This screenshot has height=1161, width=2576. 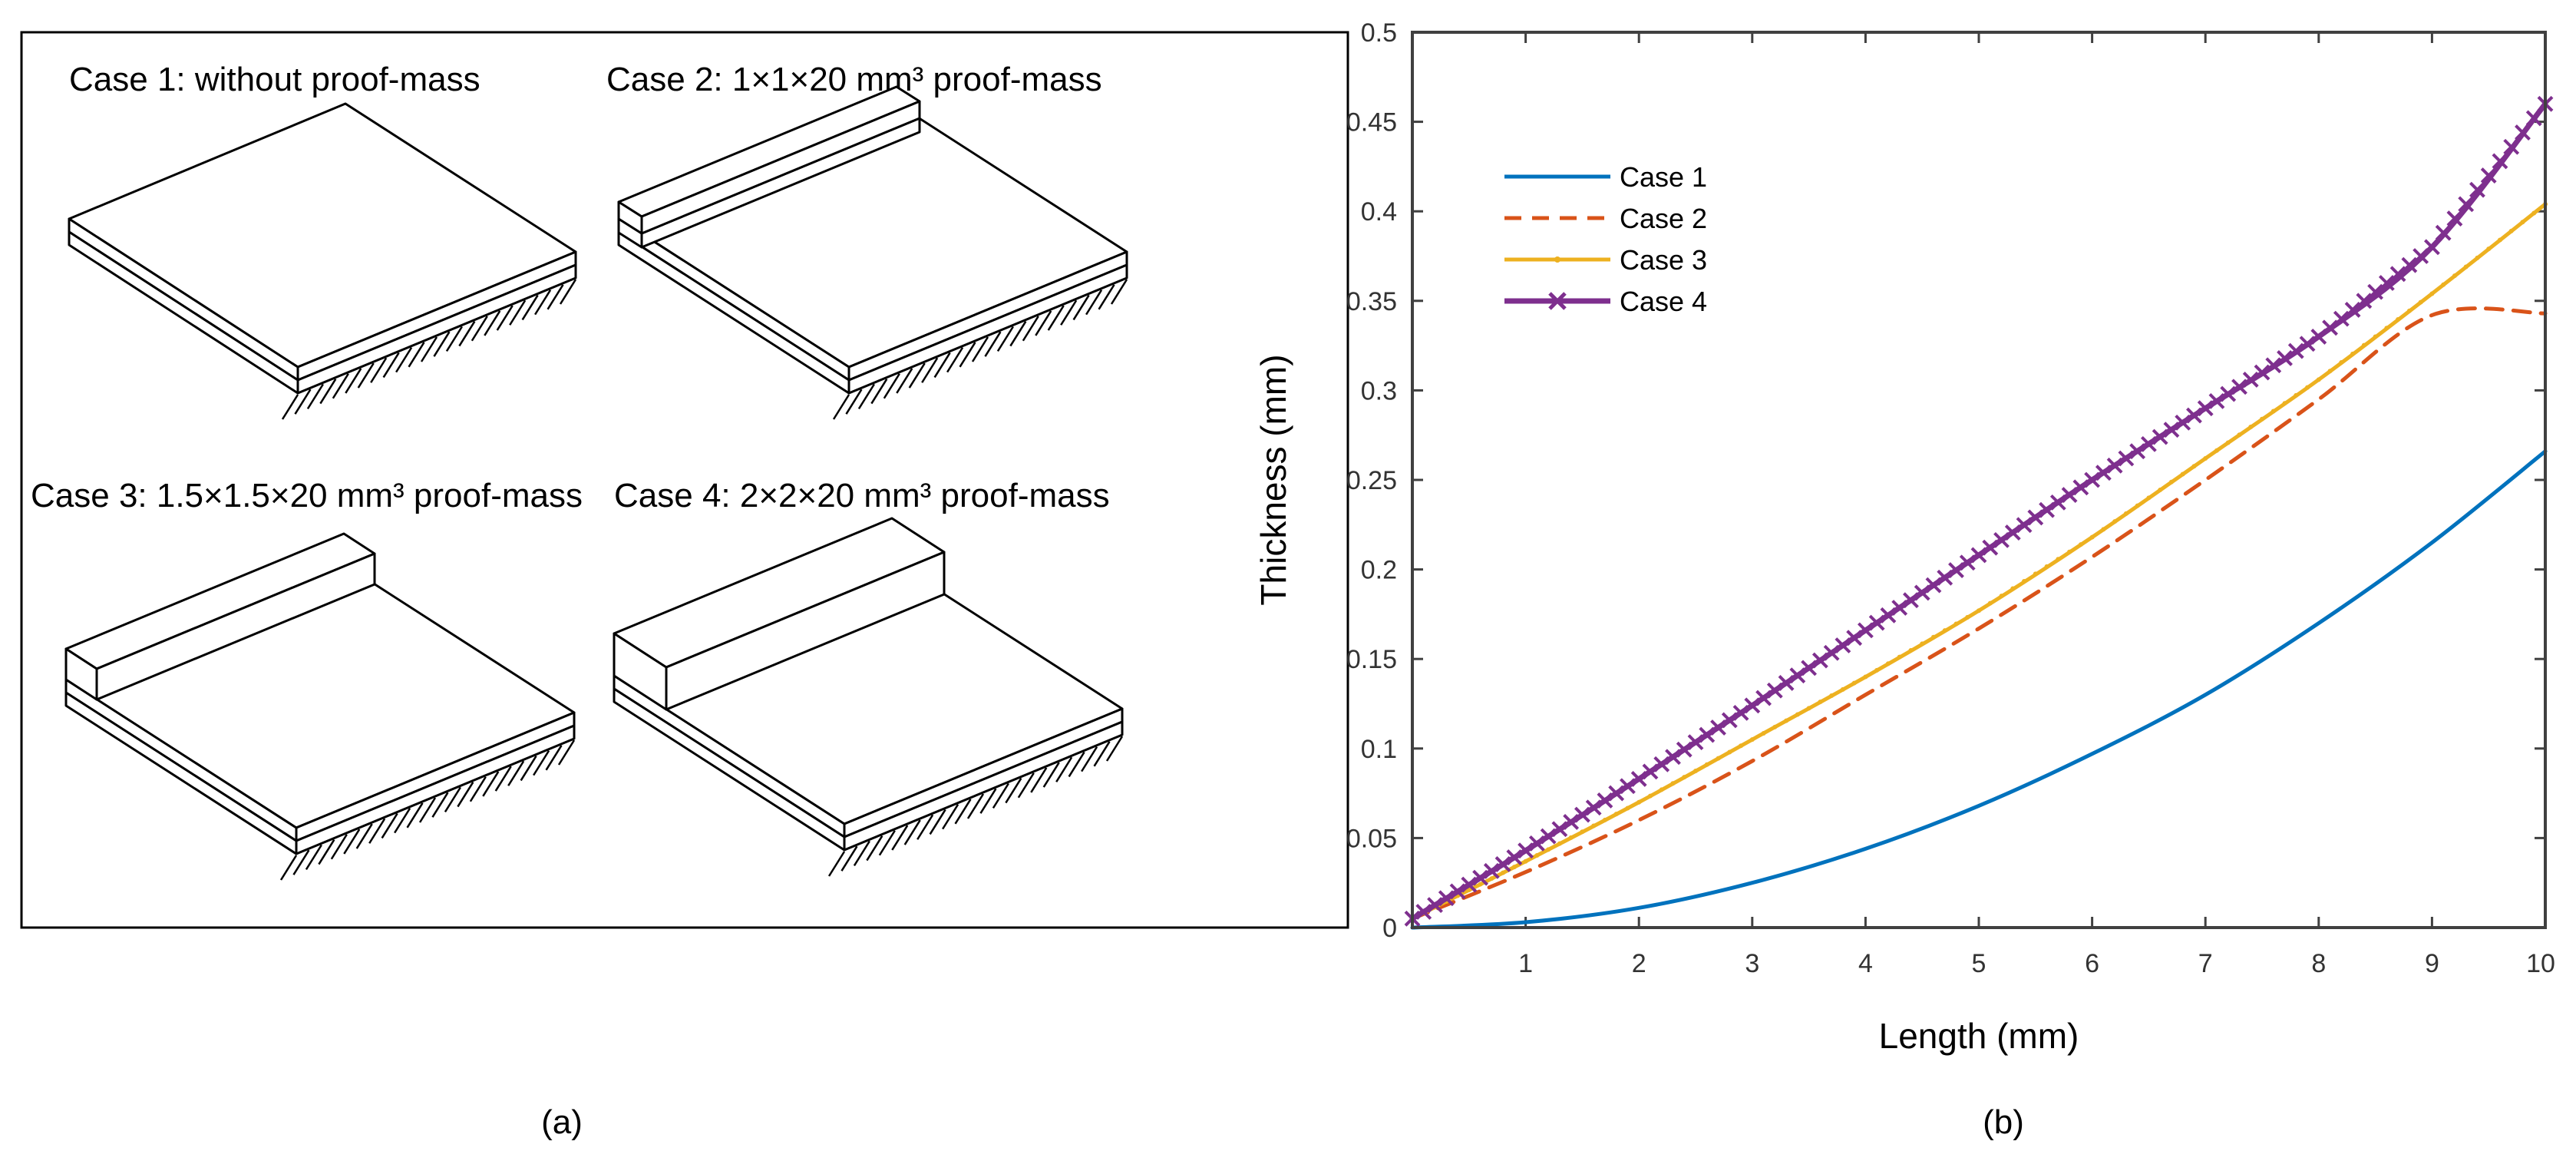 I want to click on case-4-drawing, so click(x=868, y=697).